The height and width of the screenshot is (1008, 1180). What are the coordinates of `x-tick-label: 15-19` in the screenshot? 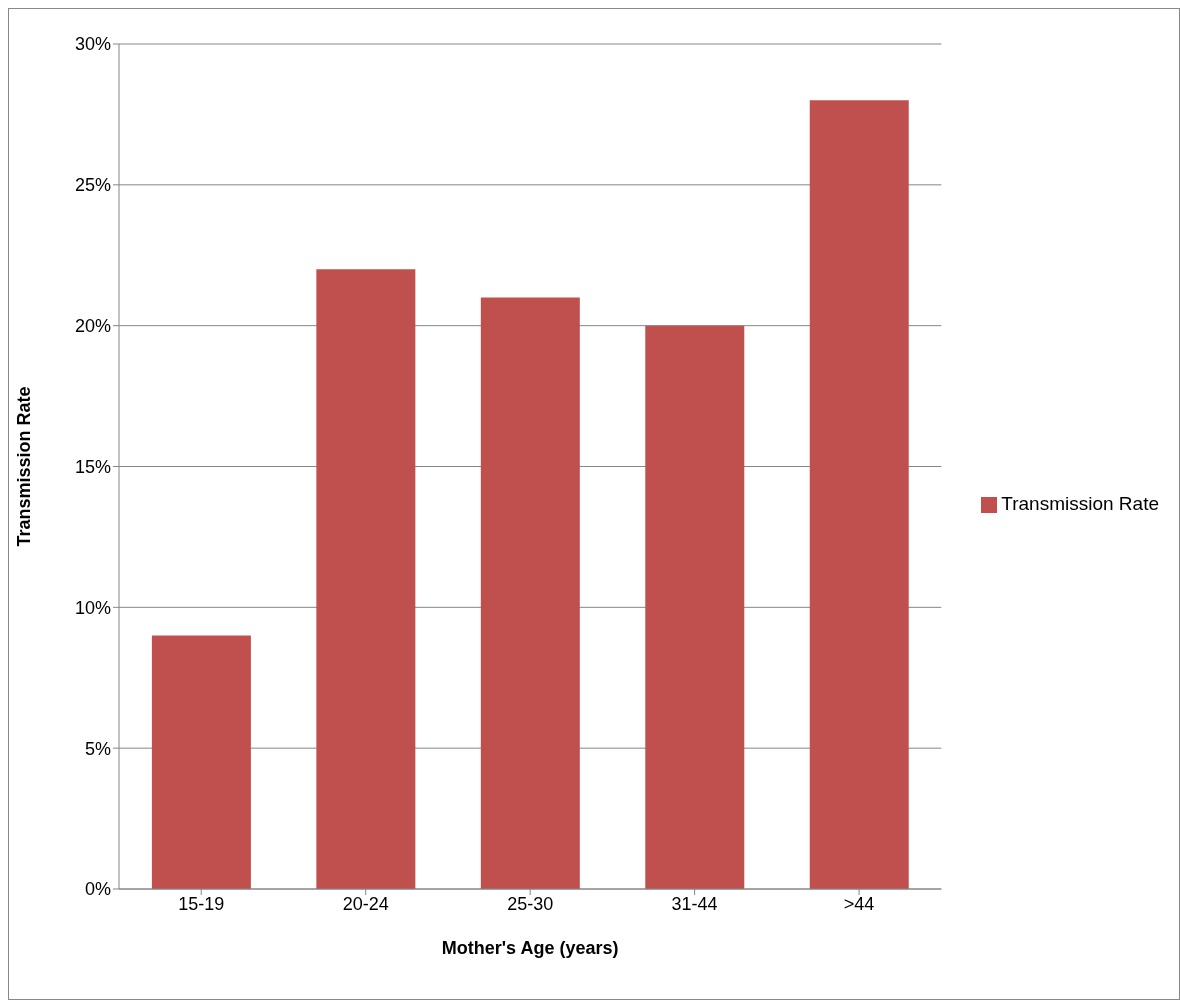 It's located at (201, 903).